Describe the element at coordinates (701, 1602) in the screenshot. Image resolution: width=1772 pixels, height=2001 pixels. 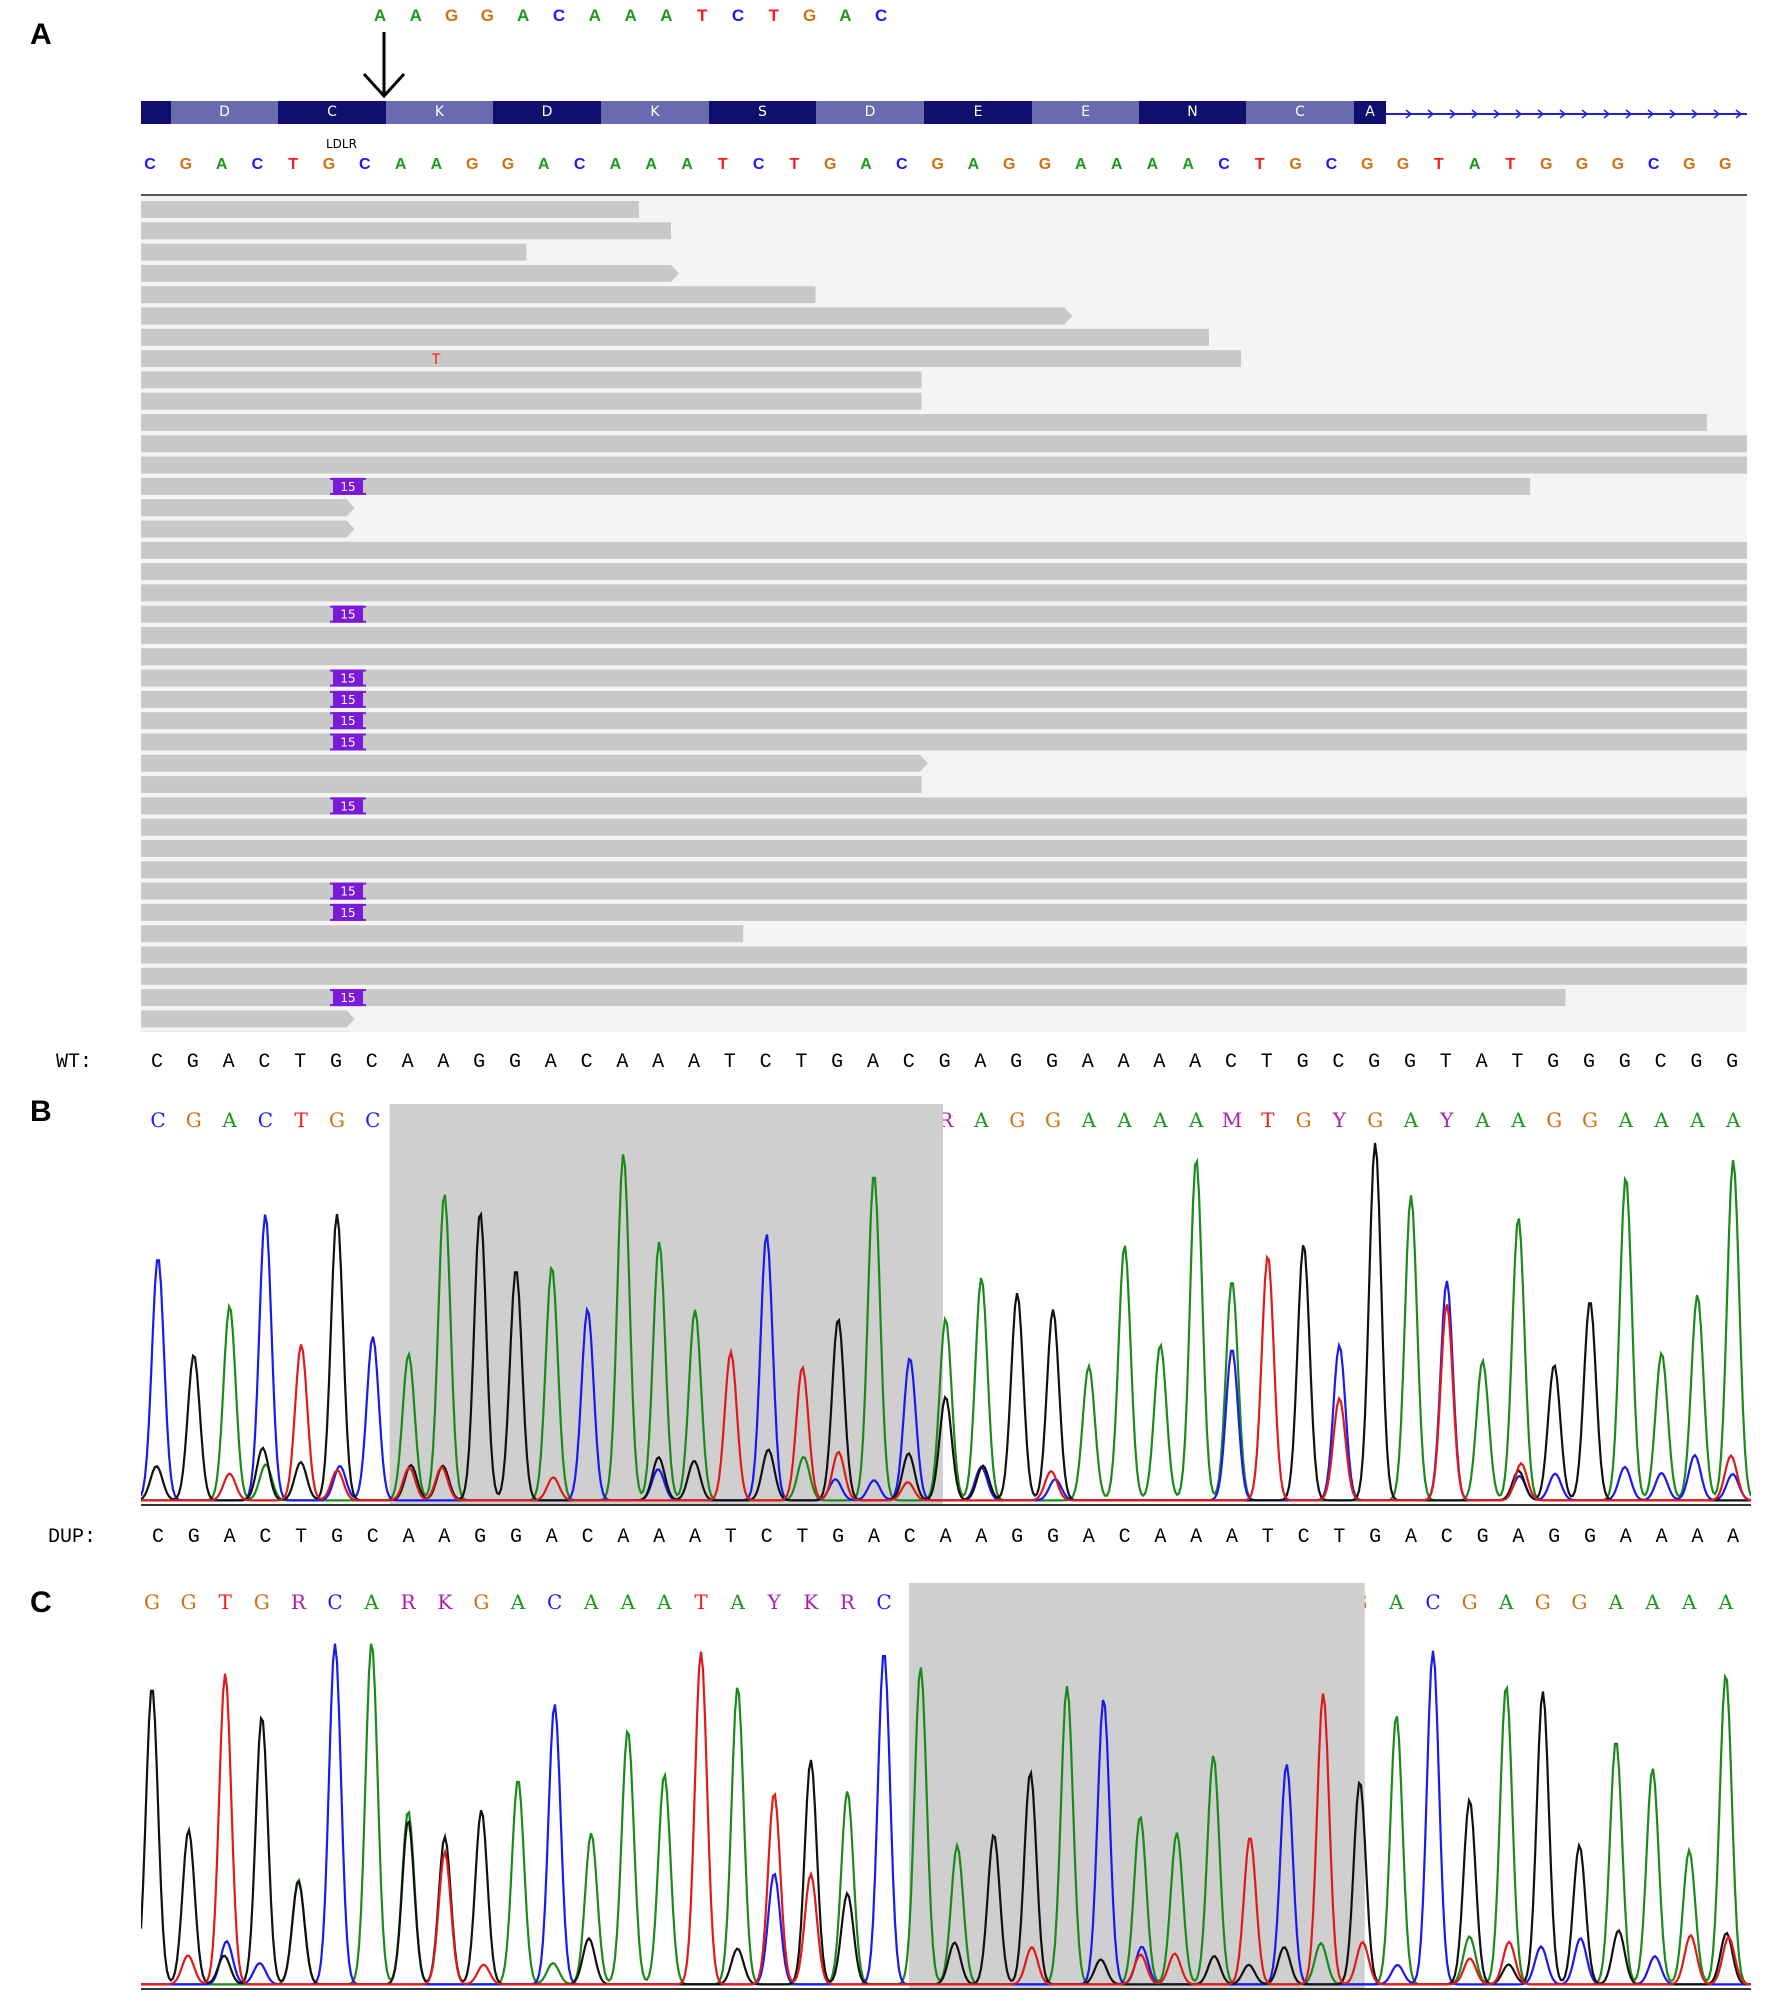
I see `base-call: T` at that location.